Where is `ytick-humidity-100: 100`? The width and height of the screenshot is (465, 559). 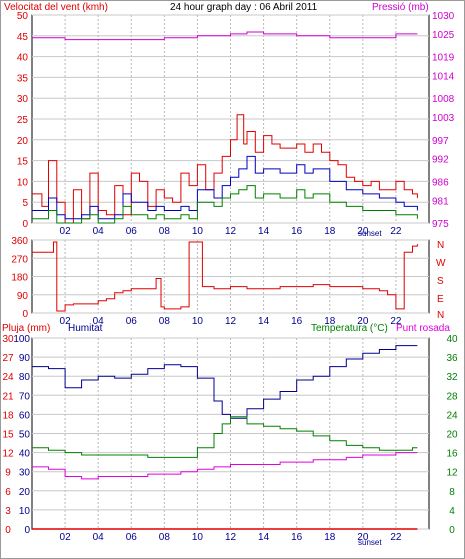 ytick-humidity-100: 100 is located at coordinates (21, 339).